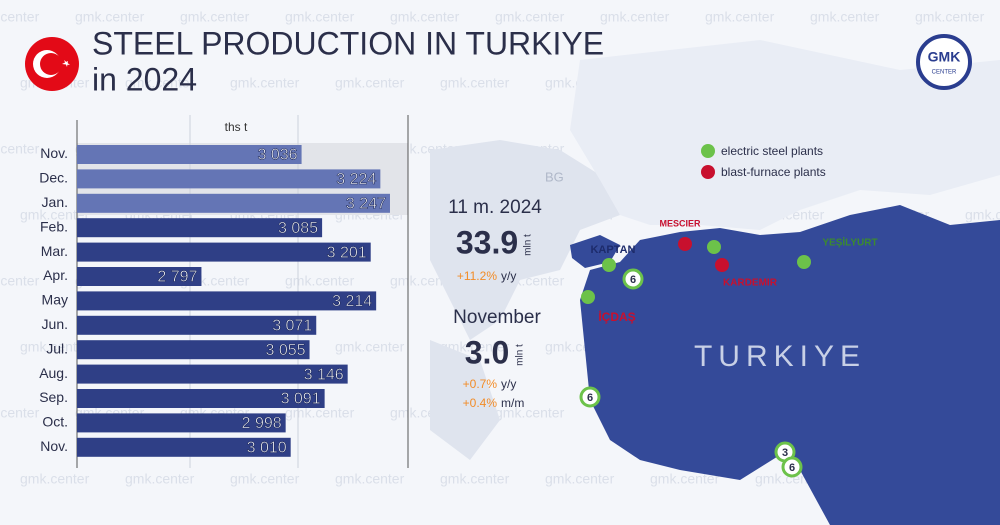  I want to click on stat-change: +11.2%, so click(477, 276).